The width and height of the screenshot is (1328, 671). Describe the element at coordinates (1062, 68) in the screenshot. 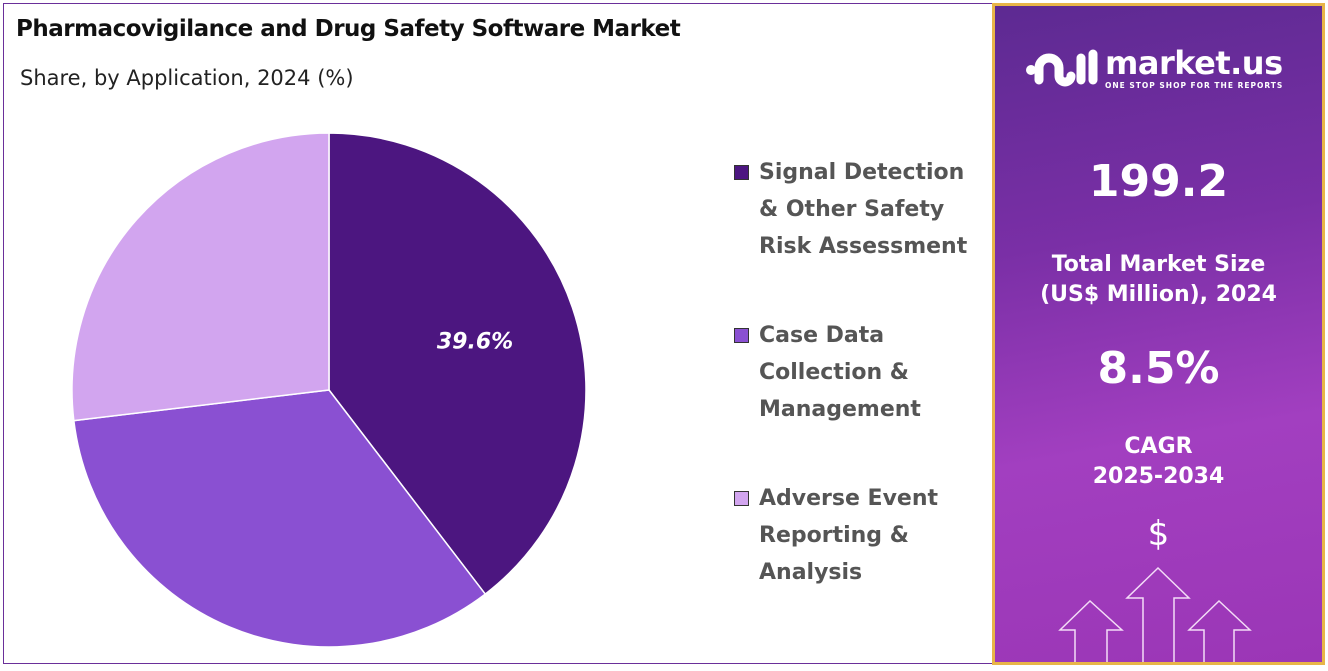

I see `market-us-logo` at that location.